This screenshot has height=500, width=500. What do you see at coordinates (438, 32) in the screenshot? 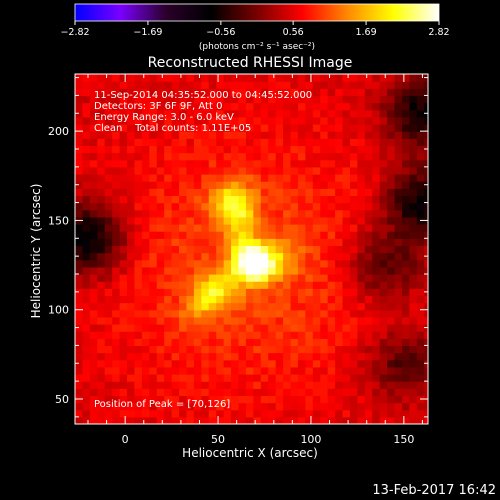
I see `colorbar-tick-label: 2.82` at bounding box center [438, 32].